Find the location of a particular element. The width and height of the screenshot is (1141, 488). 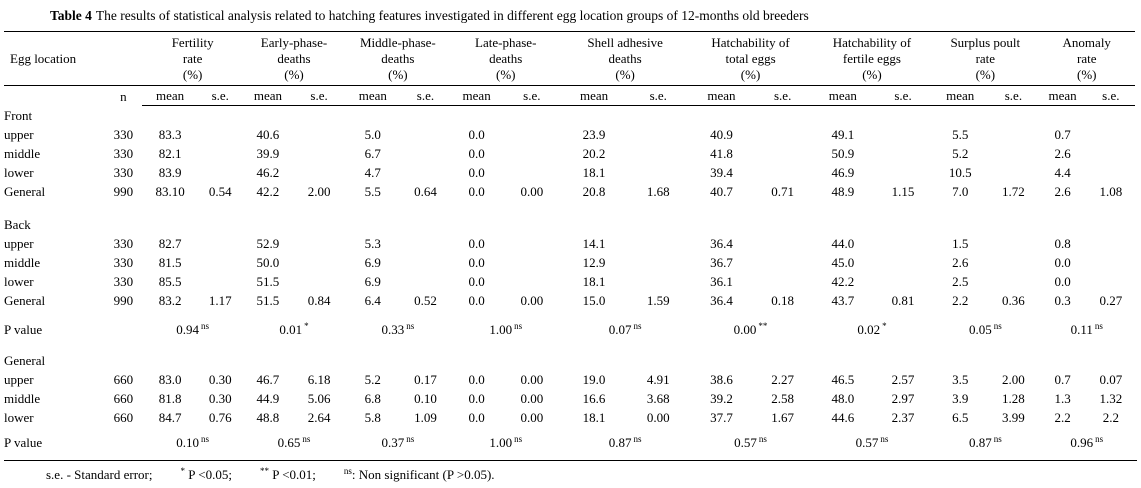

mean-value: 48.9 is located at coordinates (843, 191).